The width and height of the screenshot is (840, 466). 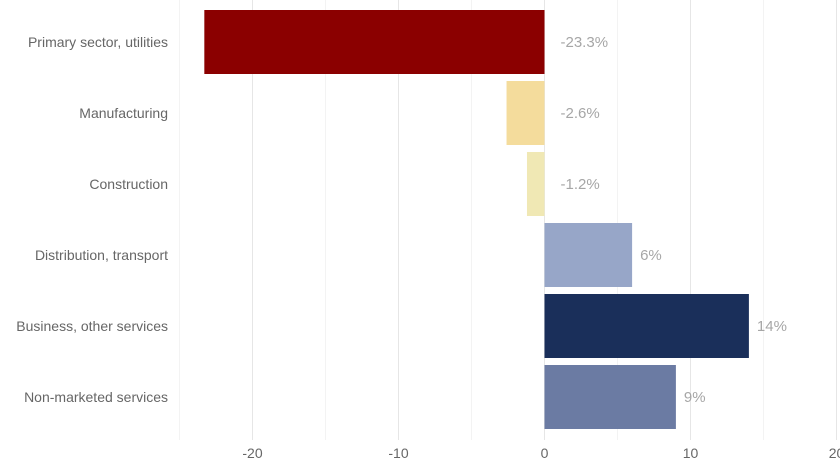 What do you see at coordinates (834, 453) in the screenshot?
I see `x-tick-label: 20` at bounding box center [834, 453].